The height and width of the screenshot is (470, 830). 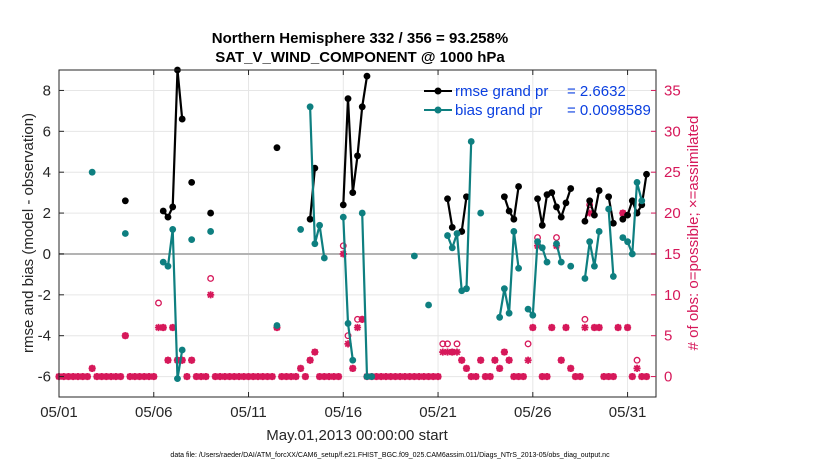 What do you see at coordinates (501, 91) in the screenshot?
I see `legend-rmse-label: rmse grand pr` at bounding box center [501, 91].